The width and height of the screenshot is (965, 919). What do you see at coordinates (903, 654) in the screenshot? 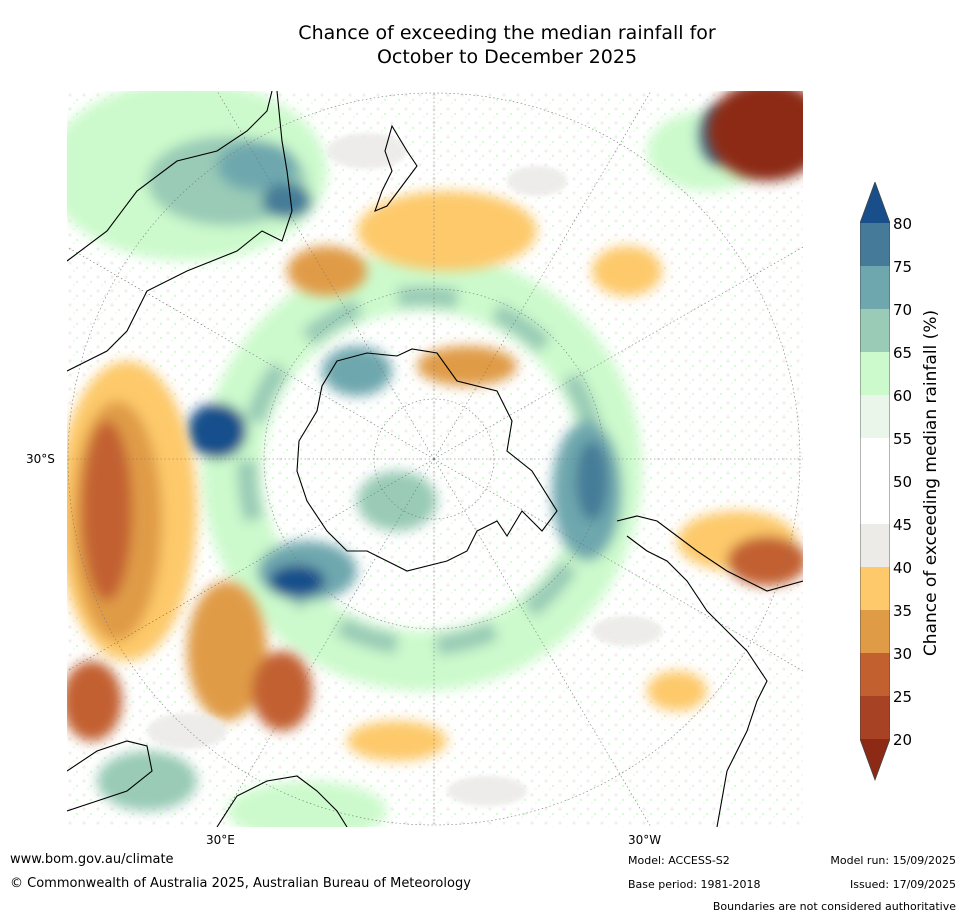
I see `colorbar-tick: 30` at bounding box center [903, 654].